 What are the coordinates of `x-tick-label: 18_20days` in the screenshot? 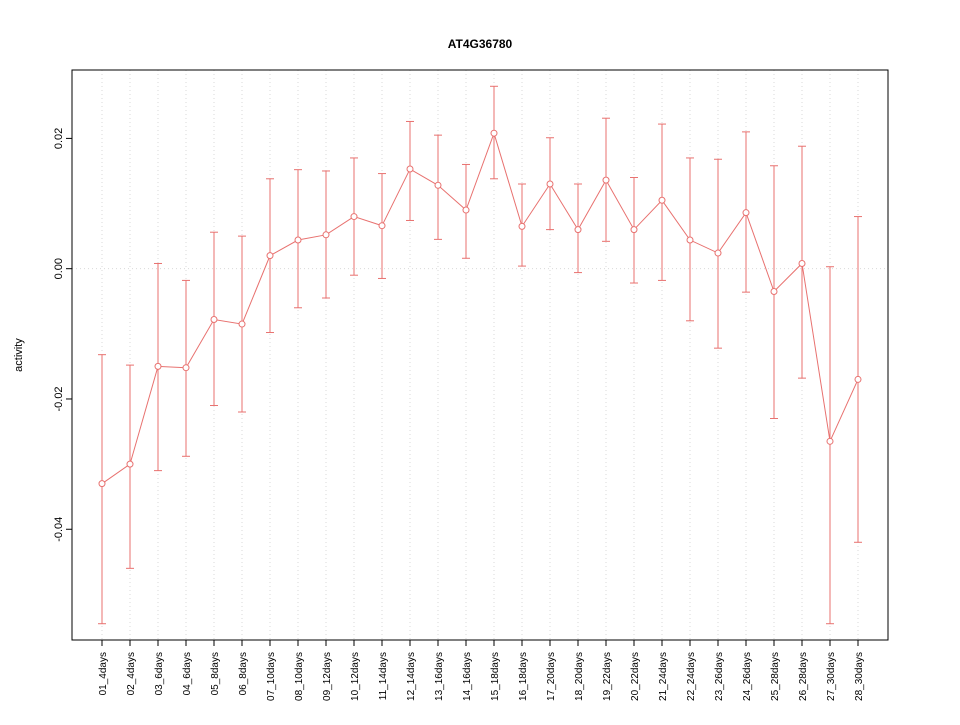 It's located at (579, 676).